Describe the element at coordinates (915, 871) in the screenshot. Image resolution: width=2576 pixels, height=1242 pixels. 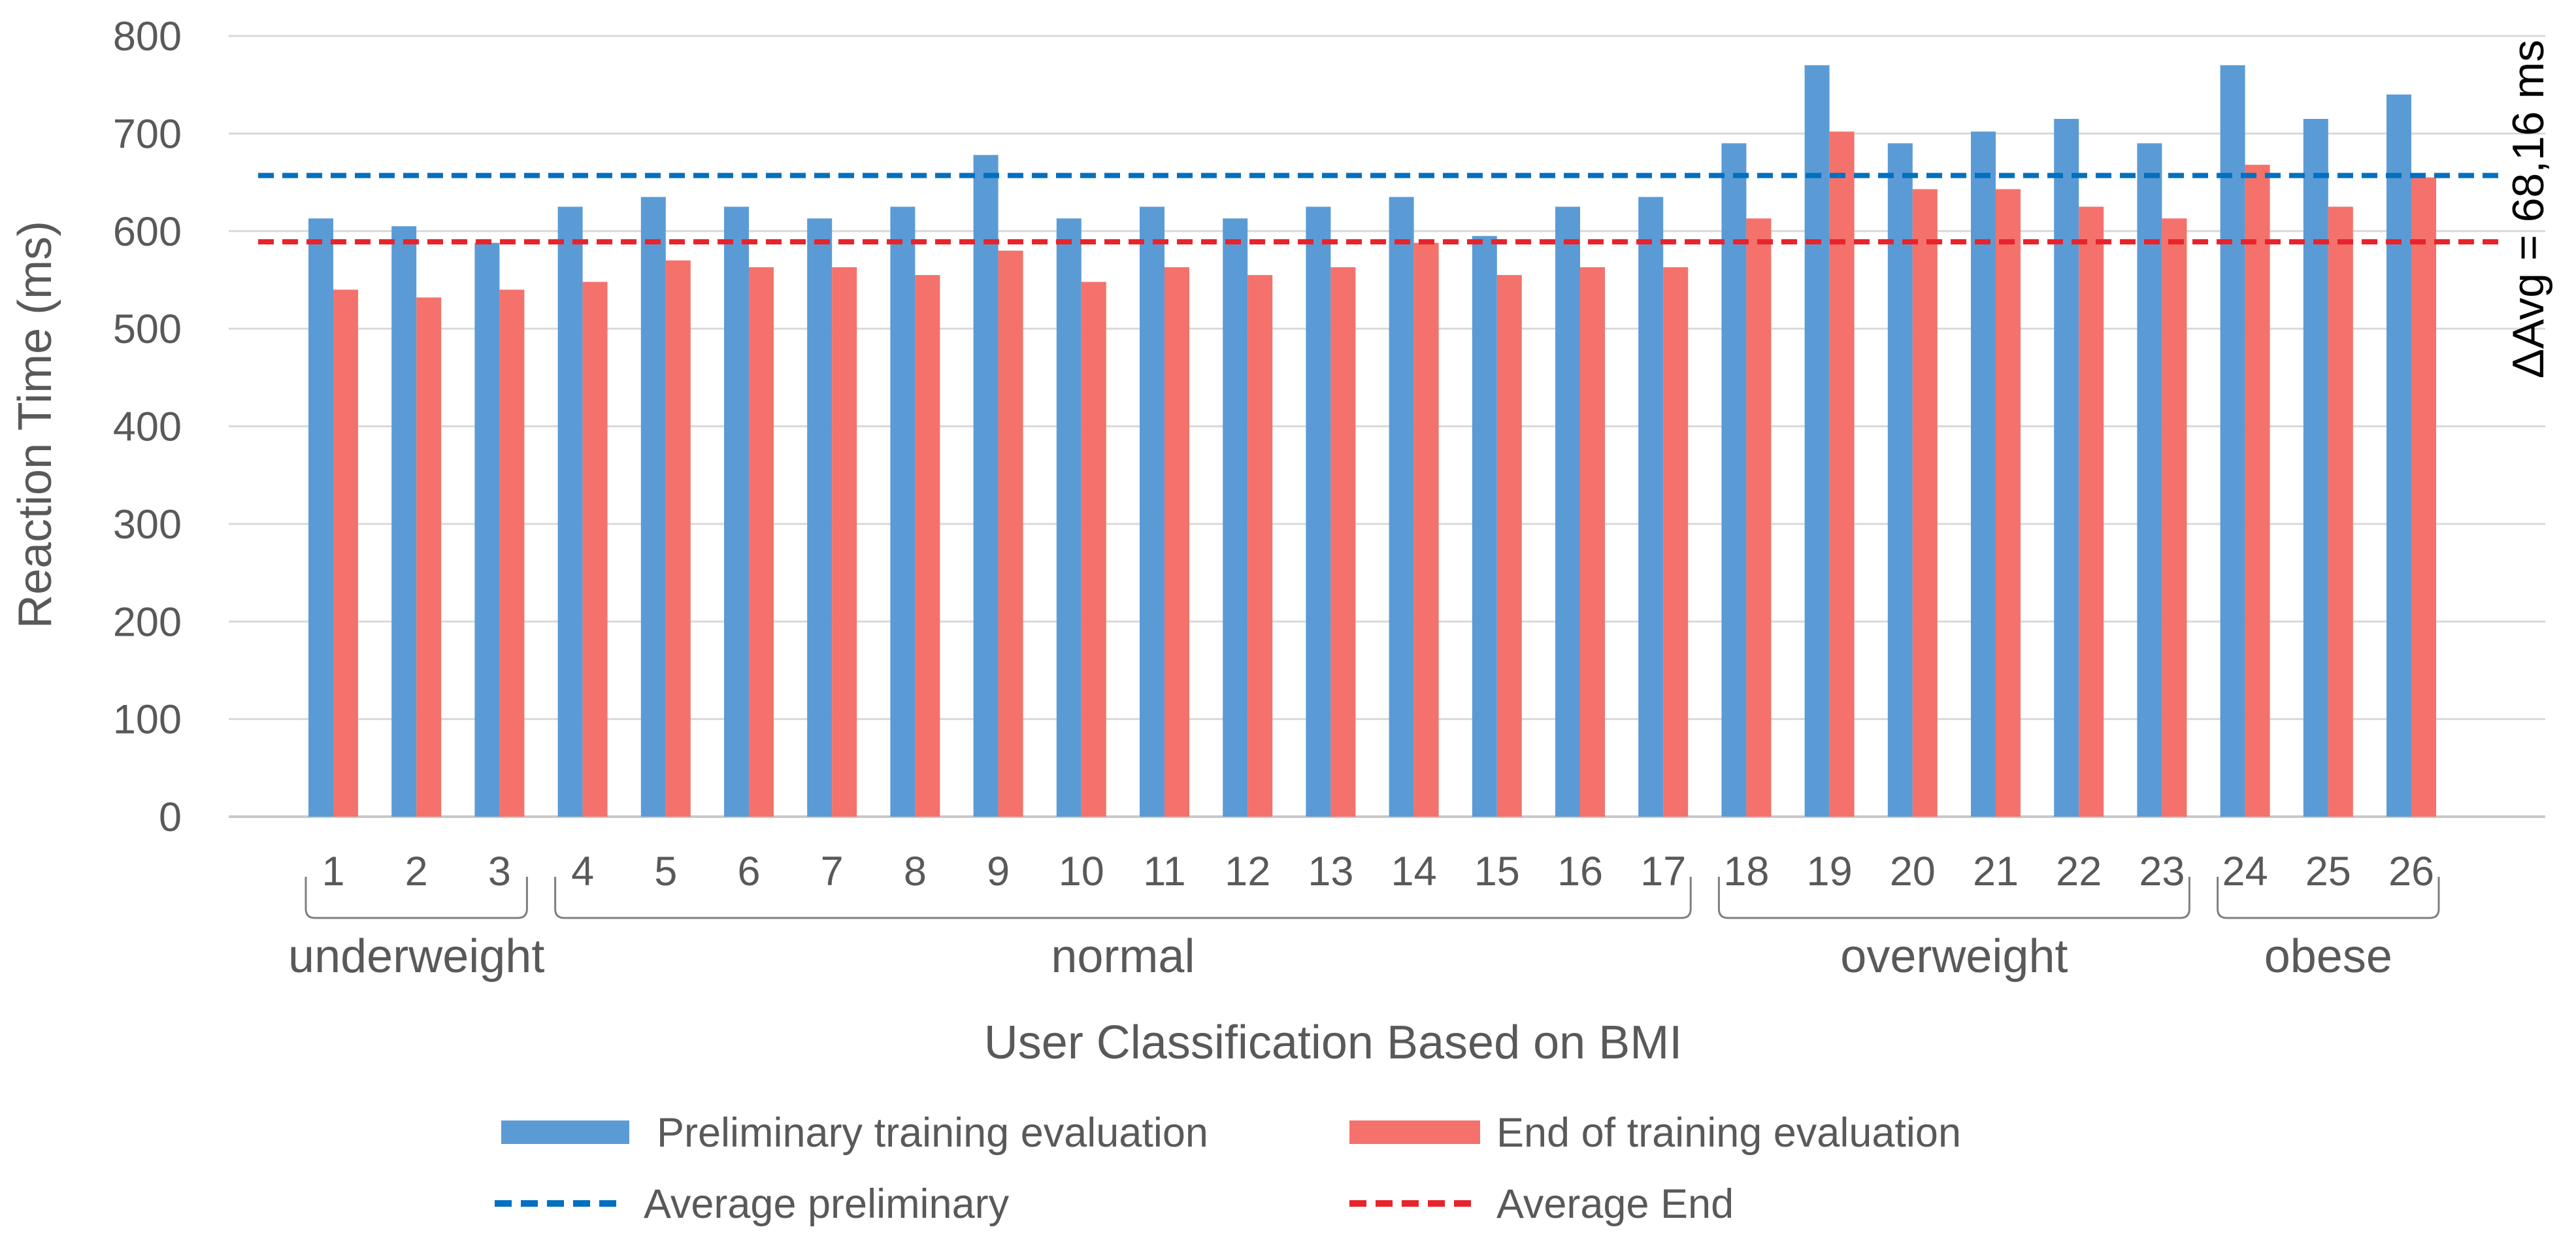
I see `x-tick-label: 8` at that location.